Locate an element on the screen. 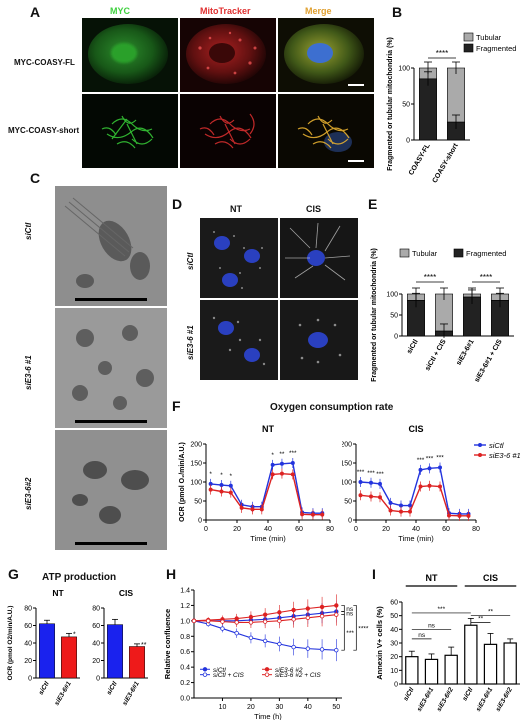 The width and height of the screenshot is (529, 722). F_NT-y-tick-label: 50 is located at coordinates (198, 502).